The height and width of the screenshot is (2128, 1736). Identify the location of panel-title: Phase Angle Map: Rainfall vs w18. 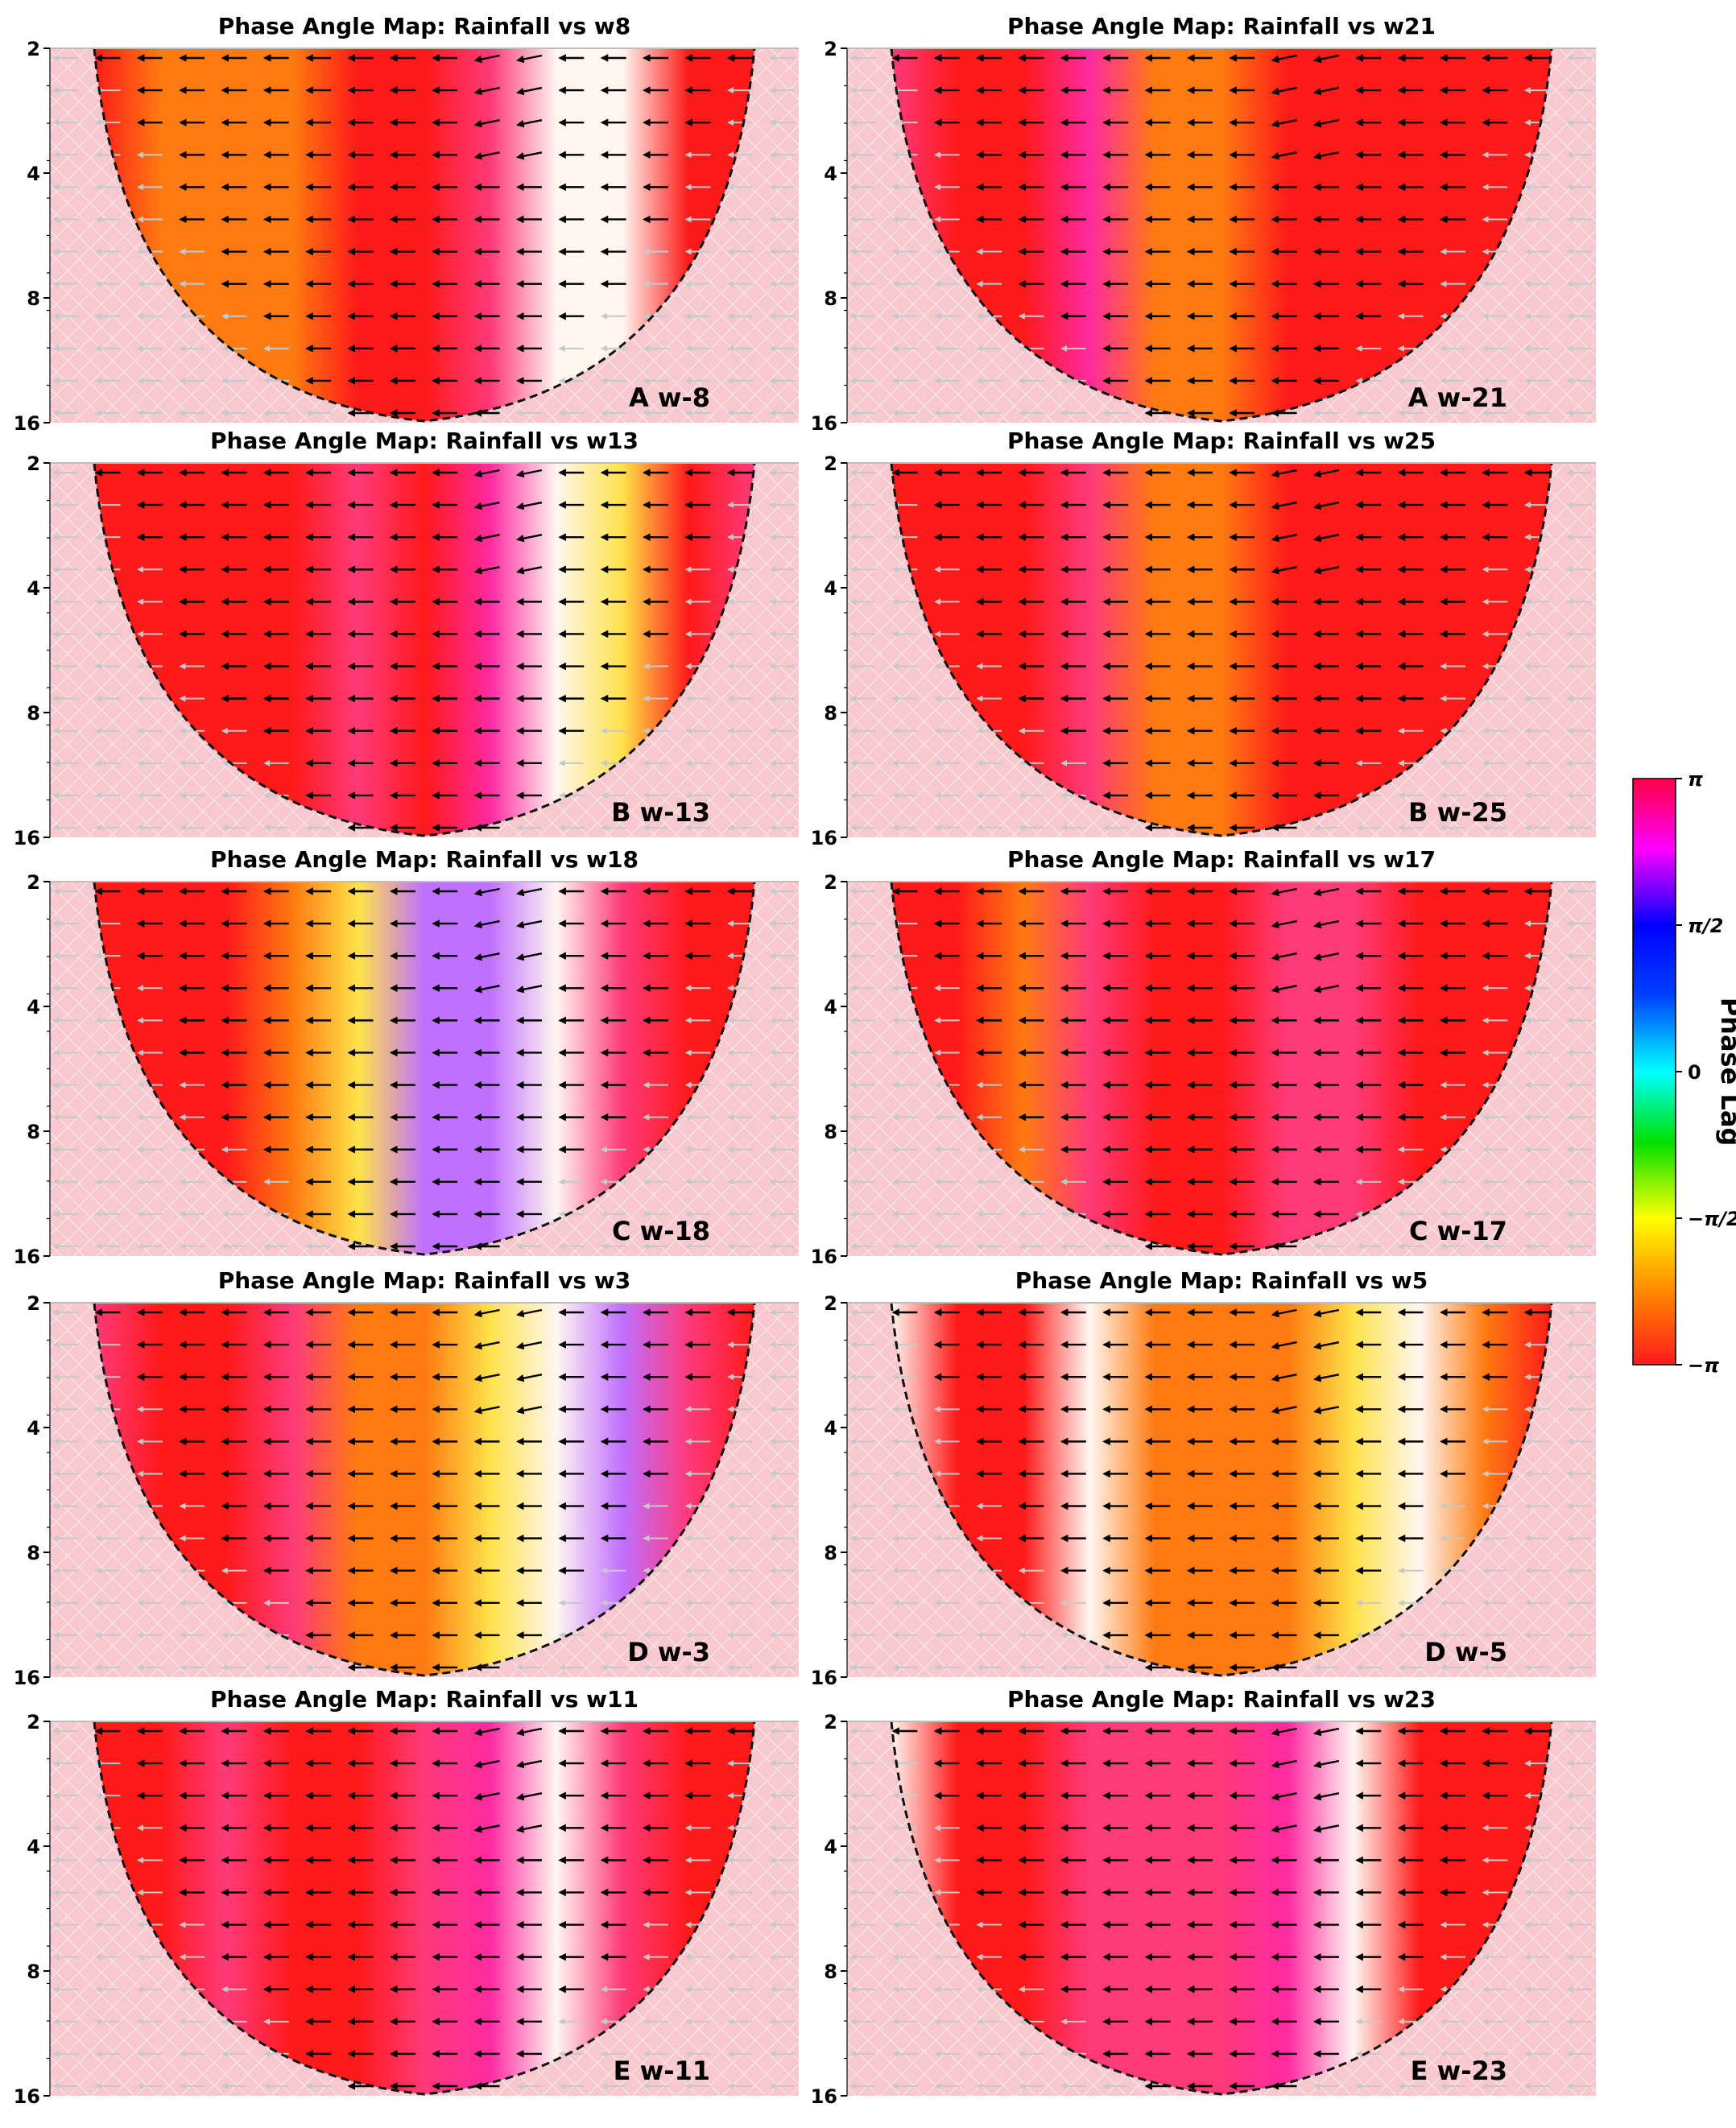
(425, 859).